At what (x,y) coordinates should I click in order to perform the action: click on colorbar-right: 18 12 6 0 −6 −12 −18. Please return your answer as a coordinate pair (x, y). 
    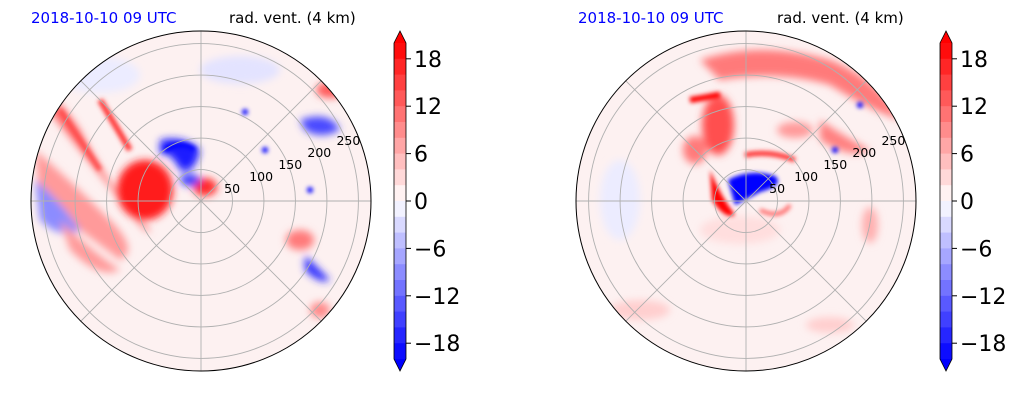
    Looking at the image, I should click on (972, 201).